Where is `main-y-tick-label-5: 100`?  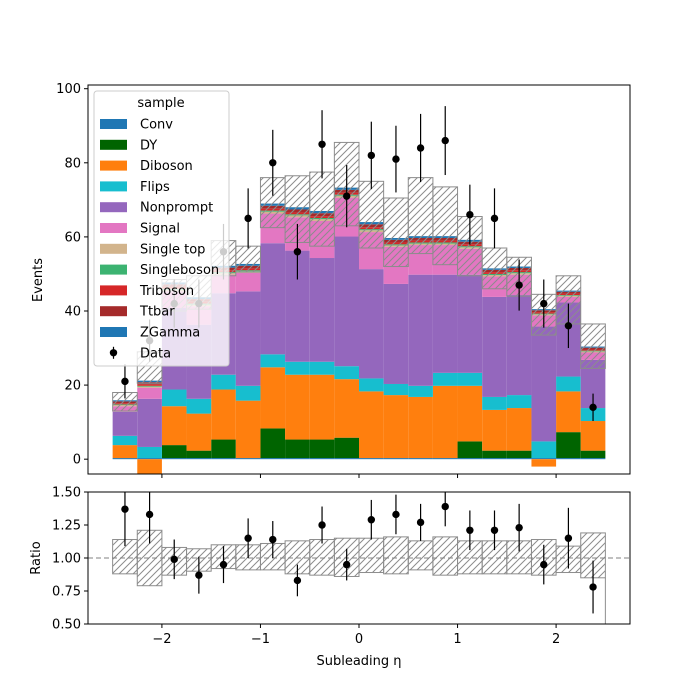
main-y-tick-label-5: 100 is located at coordinates (68, 89).